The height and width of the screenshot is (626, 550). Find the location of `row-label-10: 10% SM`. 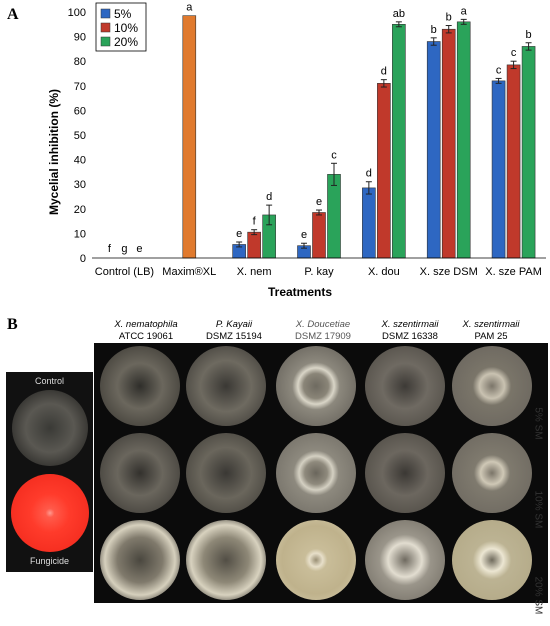

row-label-10: 10% SM is located at coordinates (538, 509).